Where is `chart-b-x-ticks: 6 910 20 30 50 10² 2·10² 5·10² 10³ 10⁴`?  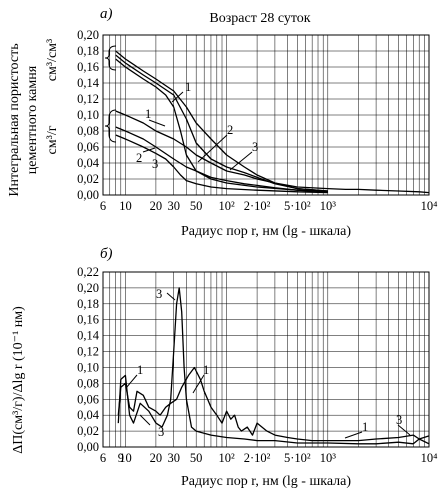 chart-b-x-ticks: 6 910 20 30 50 10² 2·10² 5·10² 10³ 10⁴ is located at coordinates (269, 458).